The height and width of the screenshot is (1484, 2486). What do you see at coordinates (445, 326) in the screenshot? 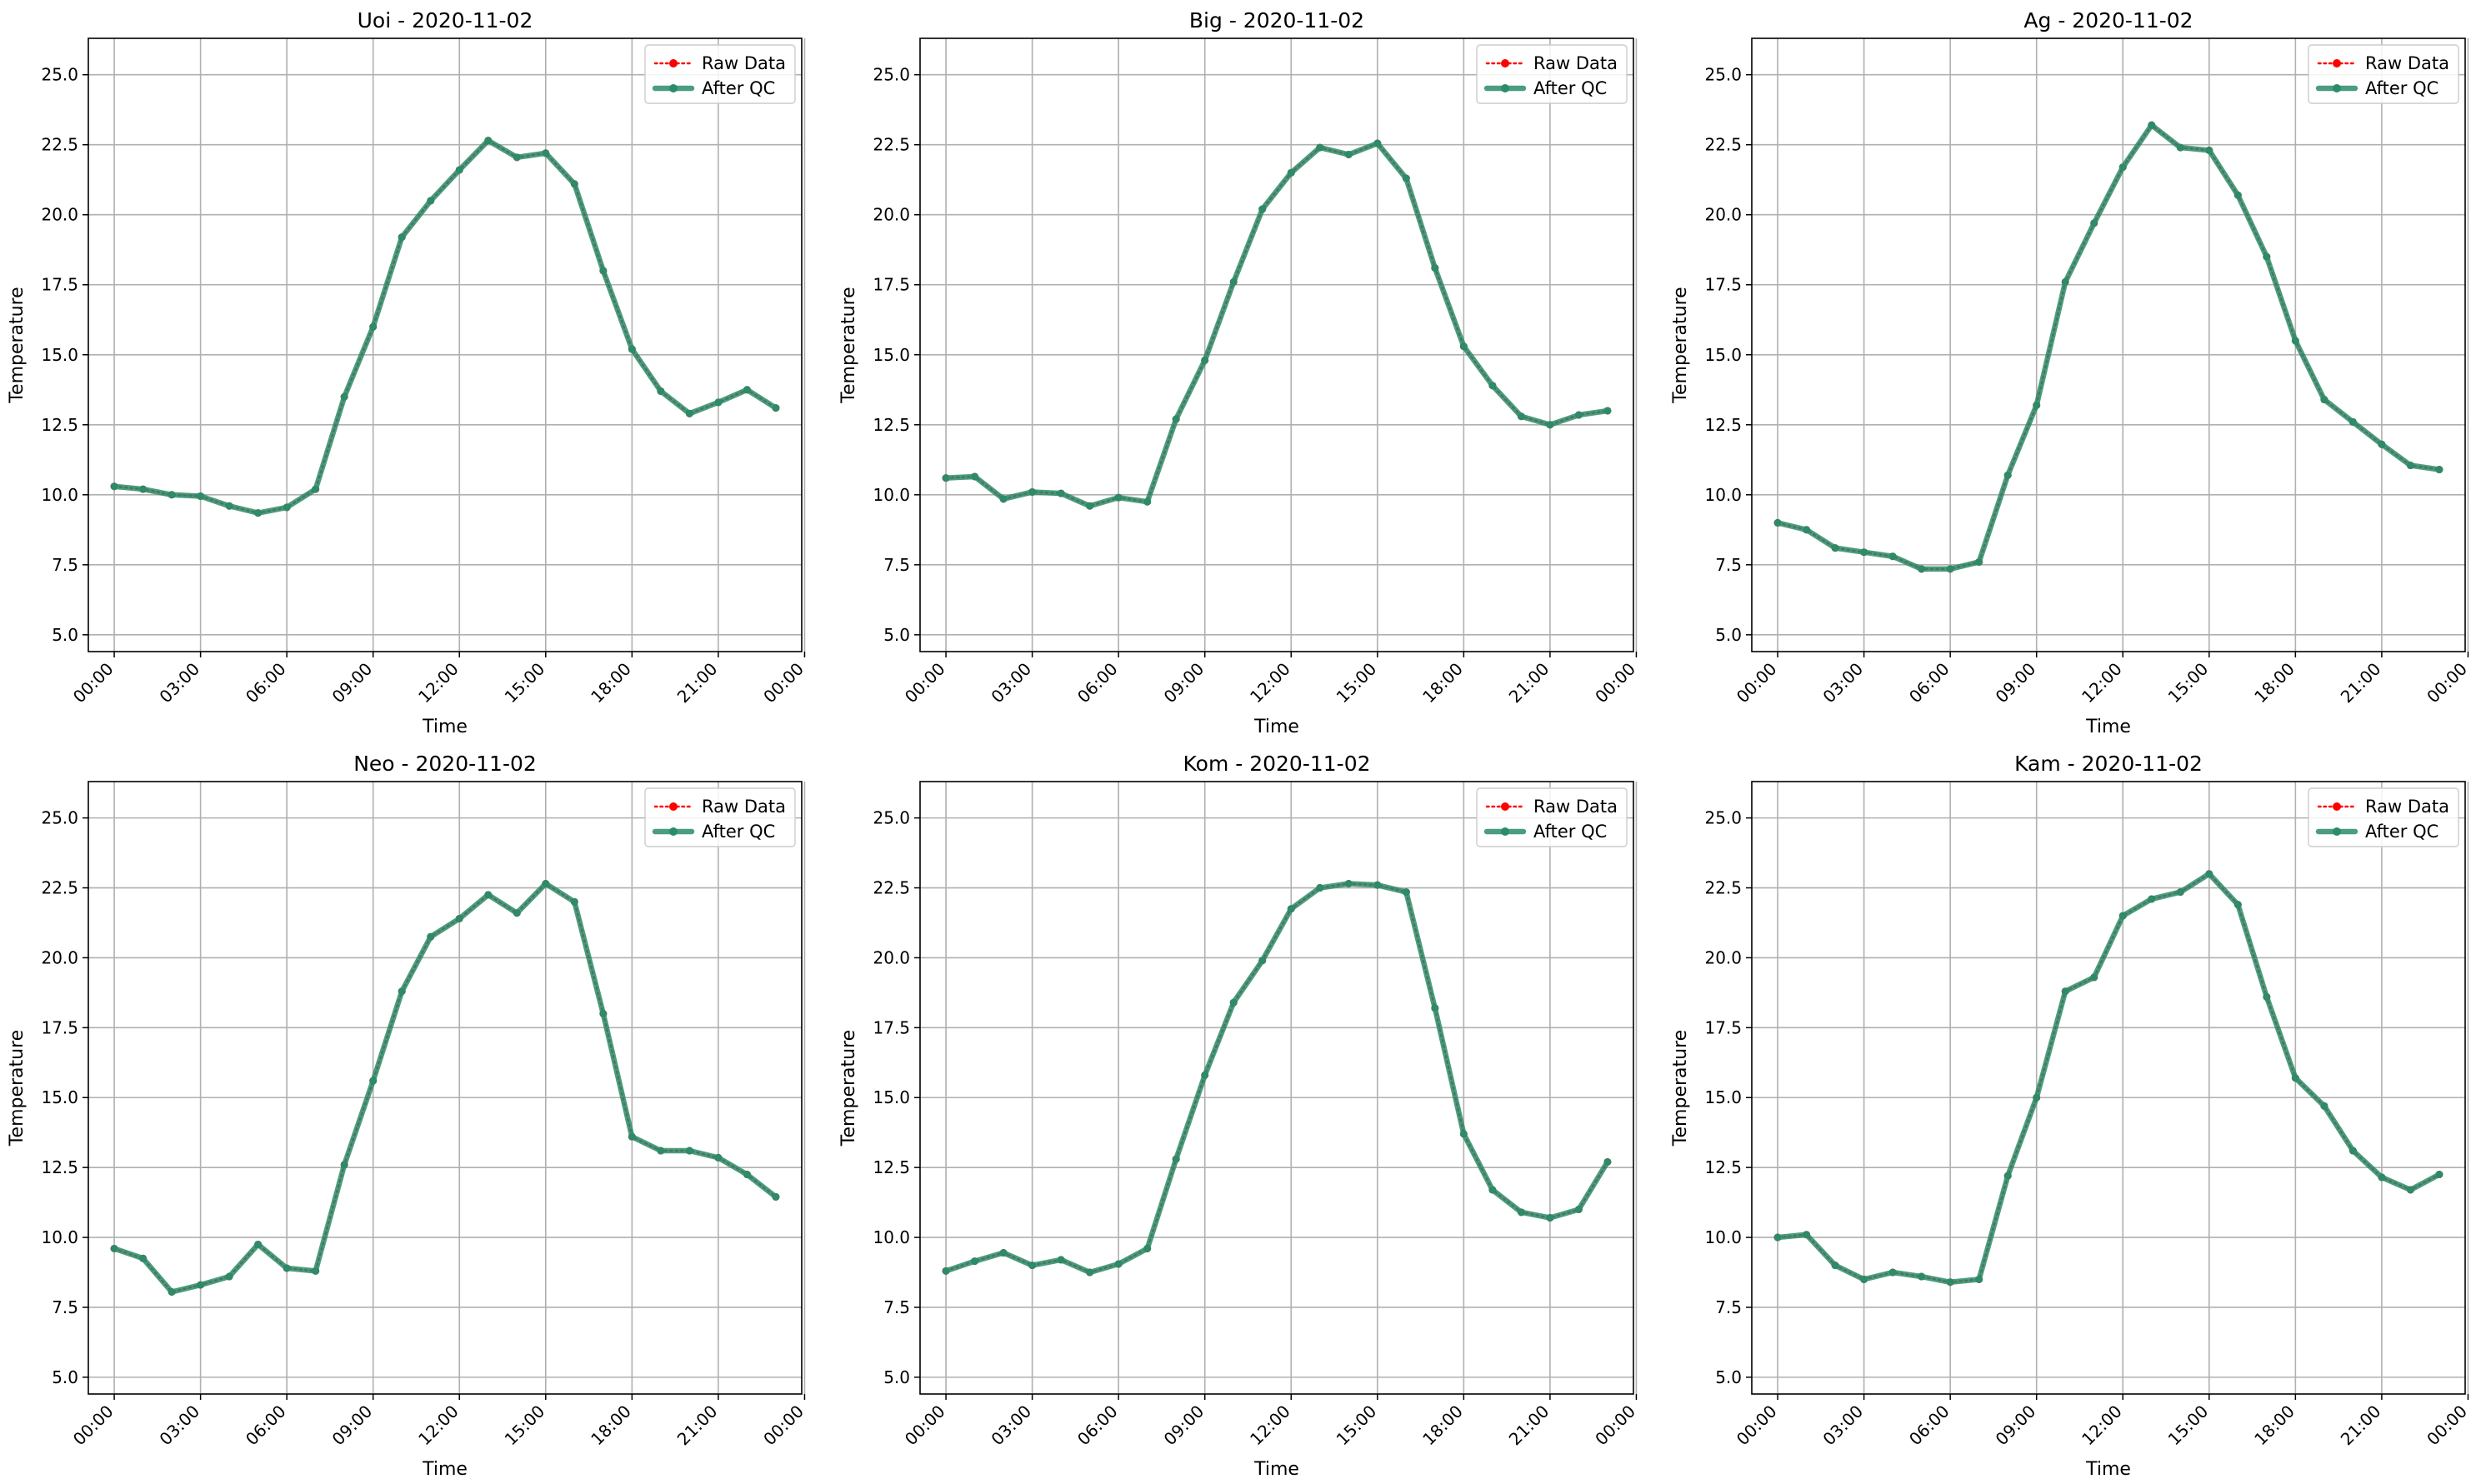
I see `raw-data-line` at bounding box center [445, 326].